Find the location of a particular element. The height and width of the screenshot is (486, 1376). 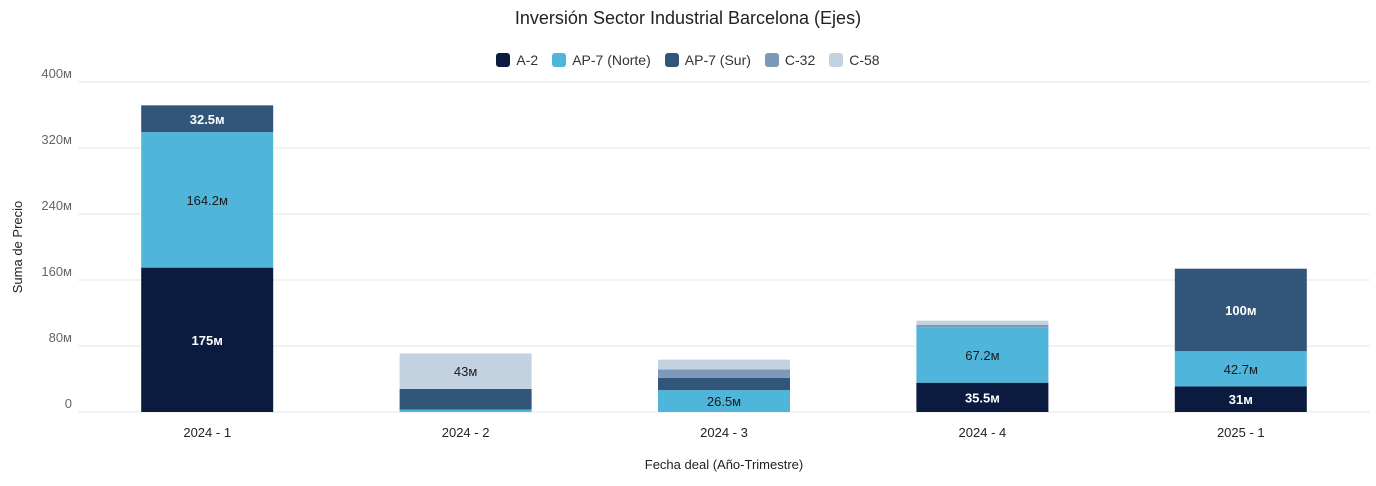

legend-label: C-32 is located at coordinates (800, 60).